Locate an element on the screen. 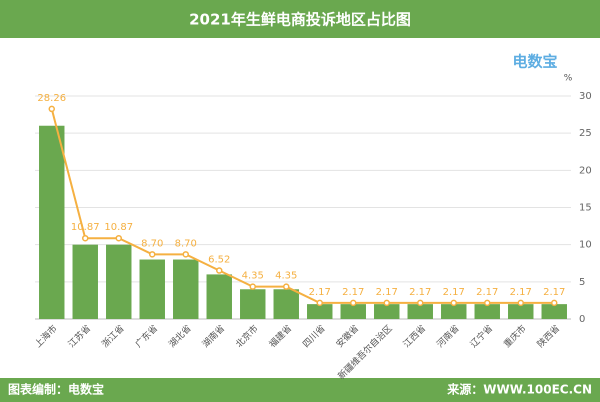 Image resolution: width=600 pixels, height=402 pixels. y-tick-label: 30 is located at coordinates (585, 96).